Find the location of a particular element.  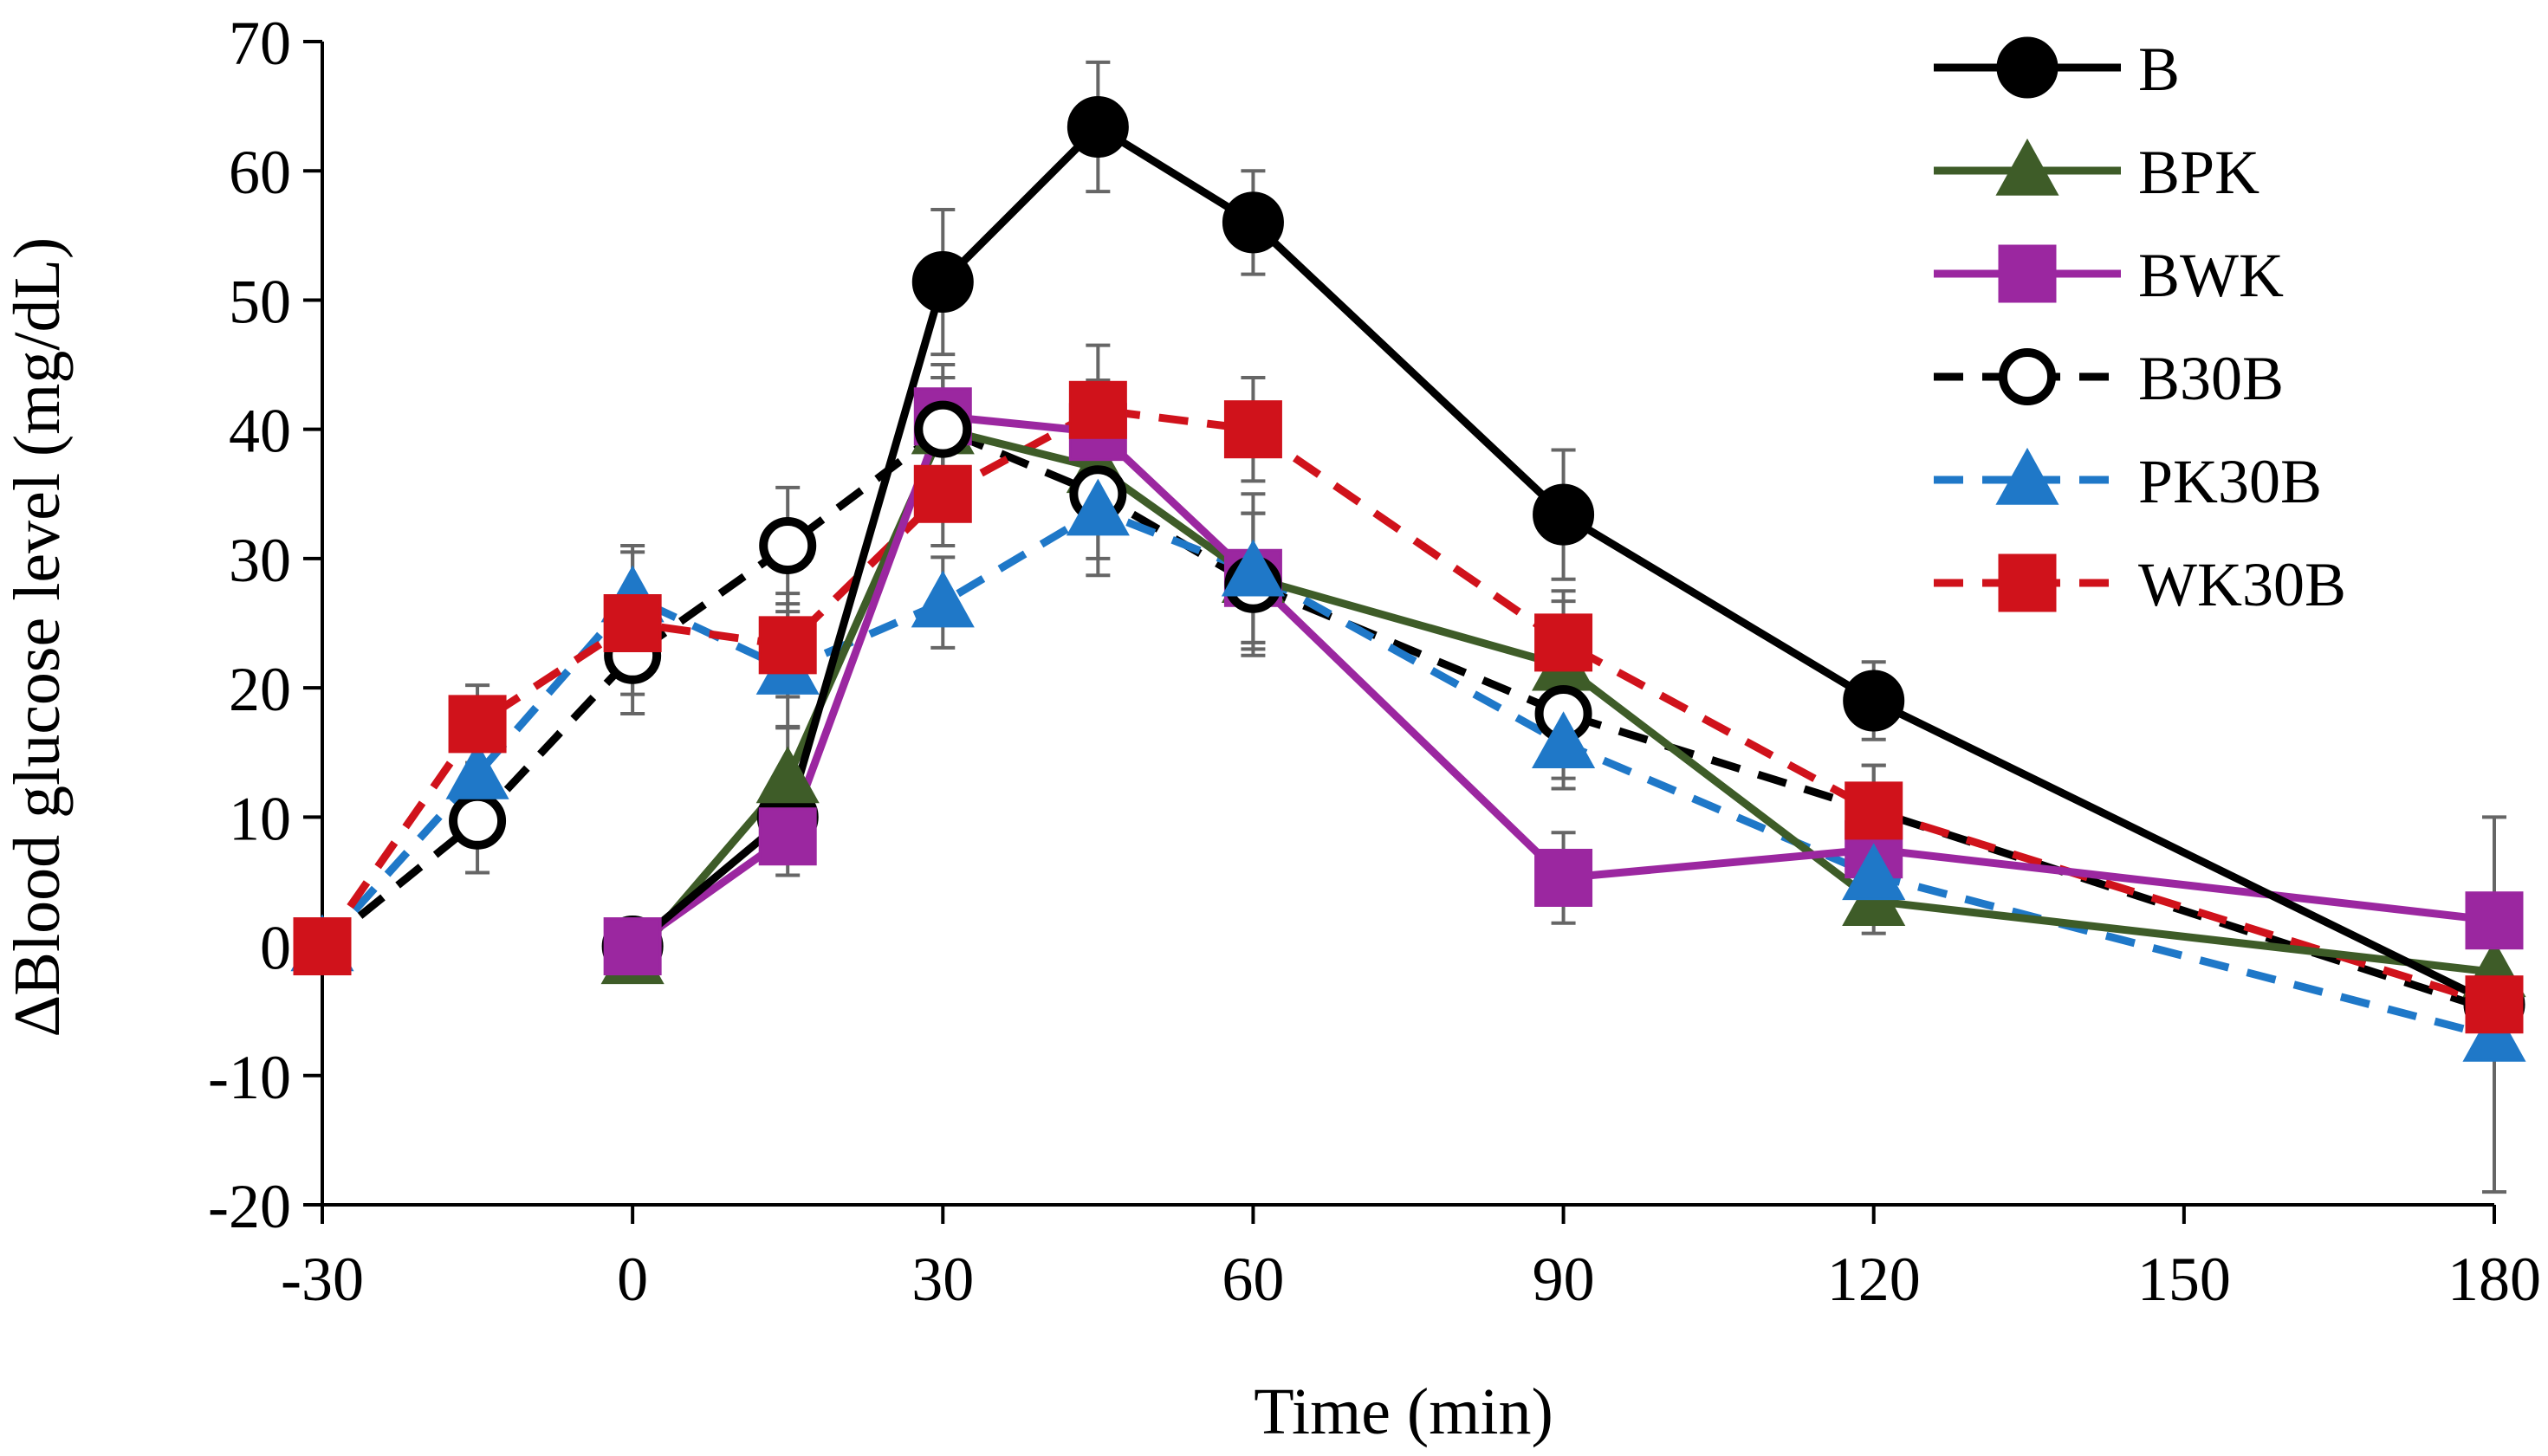

y-tick-label: 60 is located at coordinates (260, 172).